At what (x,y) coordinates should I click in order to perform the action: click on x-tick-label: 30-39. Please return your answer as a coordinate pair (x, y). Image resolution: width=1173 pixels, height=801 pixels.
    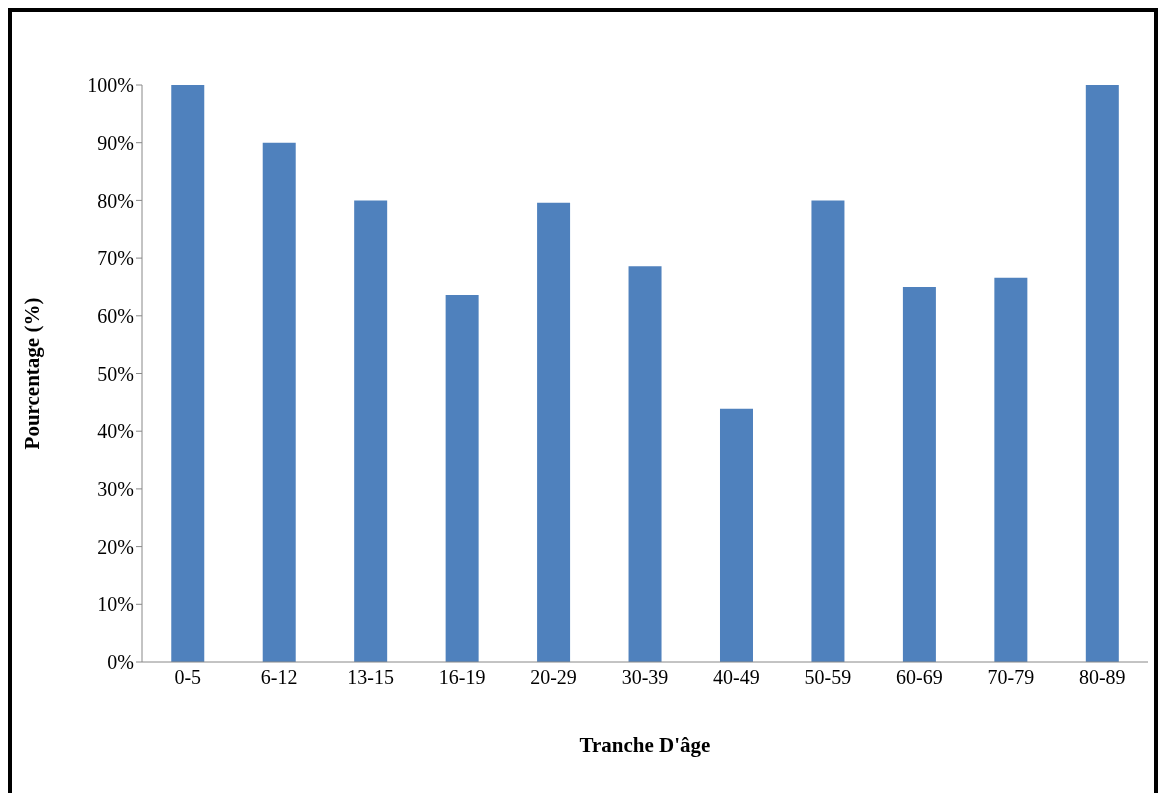
    Looking at the image, I should click on (645, 677).